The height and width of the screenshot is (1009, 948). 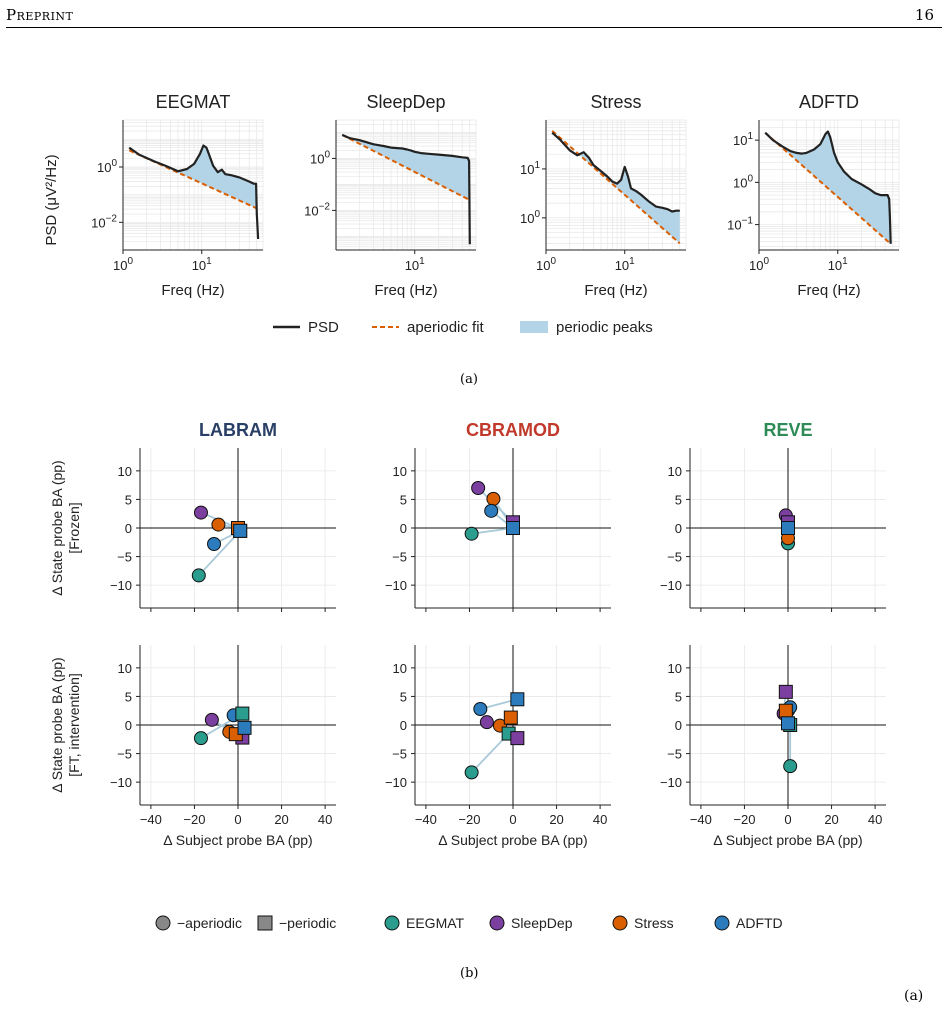 What do you see at coordinates (785, 710) in the screenshot?
I see `point-periodic-stress` at bounding box center [785, 710].